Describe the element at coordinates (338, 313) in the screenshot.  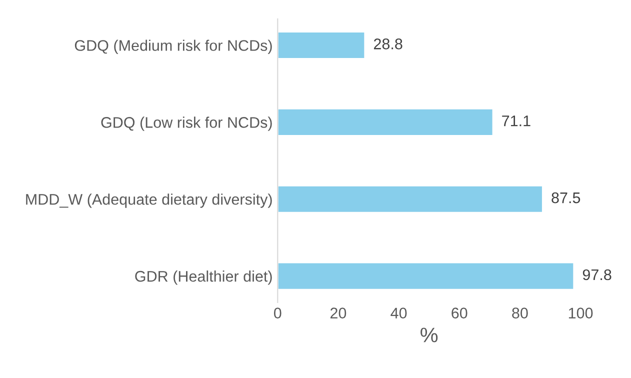
I see `x-tick-label: 20` at that location.